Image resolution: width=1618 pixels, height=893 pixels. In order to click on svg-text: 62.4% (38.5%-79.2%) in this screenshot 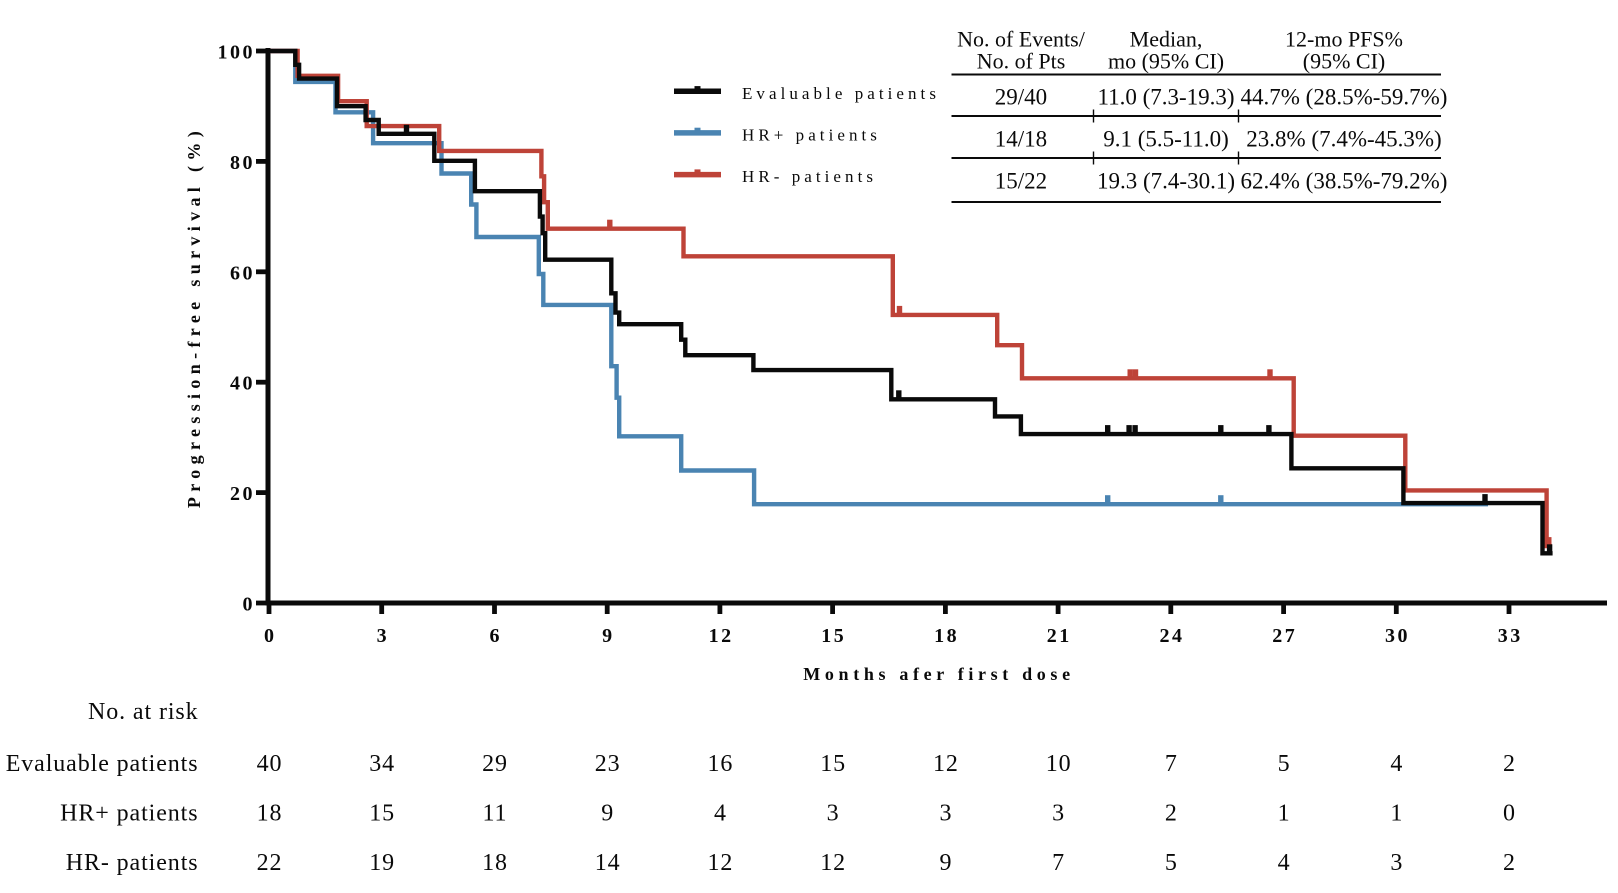, I will do `click(1344, 181)`.